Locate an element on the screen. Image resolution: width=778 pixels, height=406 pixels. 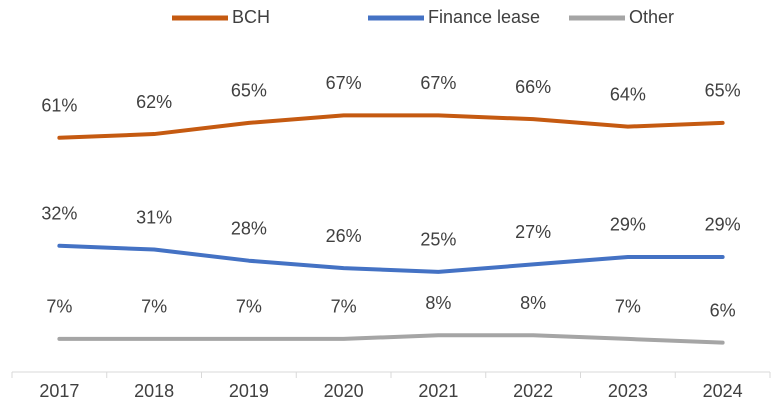
legend-label: BCH is located at coordinates (251, 17).